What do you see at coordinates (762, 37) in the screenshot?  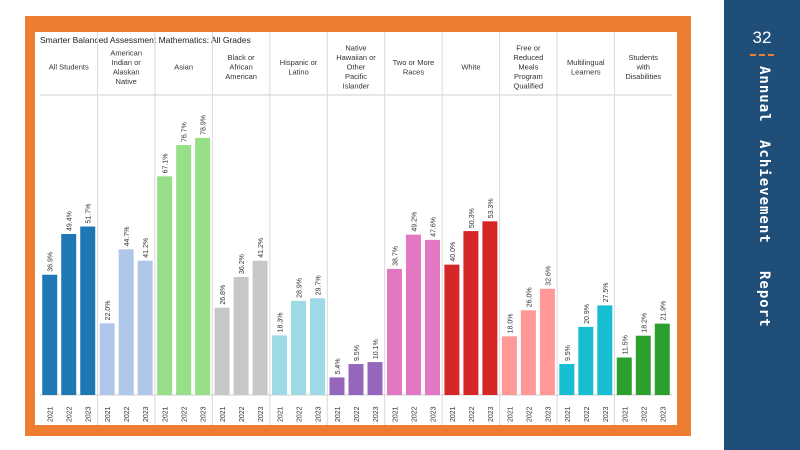 I see `page-number: 32` at bounding box center [762, 37].